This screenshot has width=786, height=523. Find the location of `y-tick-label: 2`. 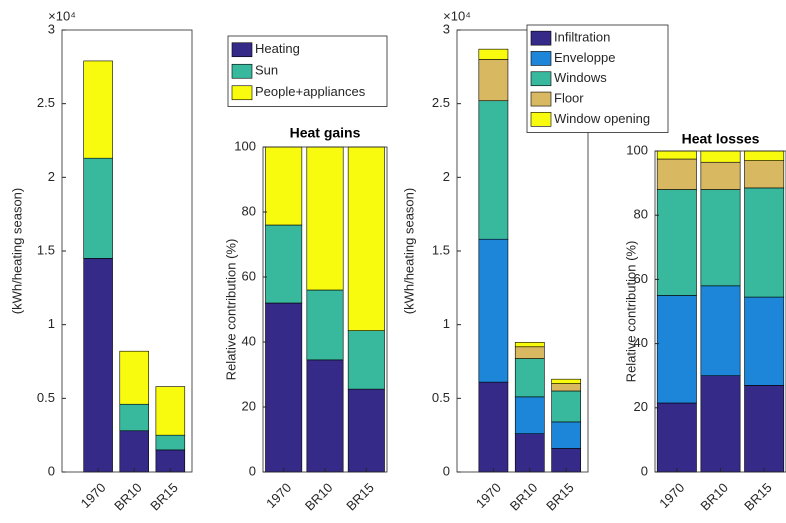

y-tick-label: 2 is located at coordinates (51, 176).